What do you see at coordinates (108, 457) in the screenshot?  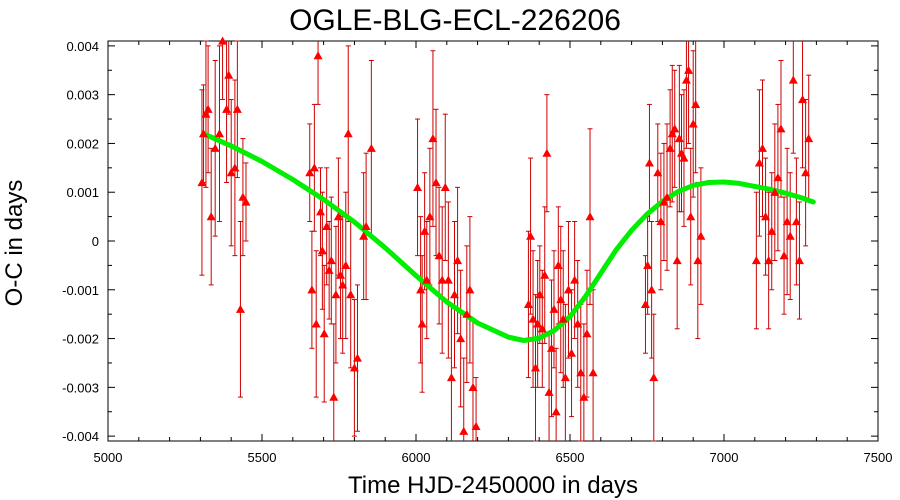 I see `x-tick-label: 5000` at bounding box center [108, 457].